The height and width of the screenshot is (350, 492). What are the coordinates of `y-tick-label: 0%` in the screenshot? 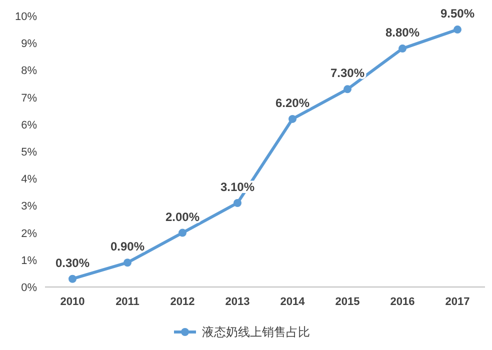 It's located at (29, 288).